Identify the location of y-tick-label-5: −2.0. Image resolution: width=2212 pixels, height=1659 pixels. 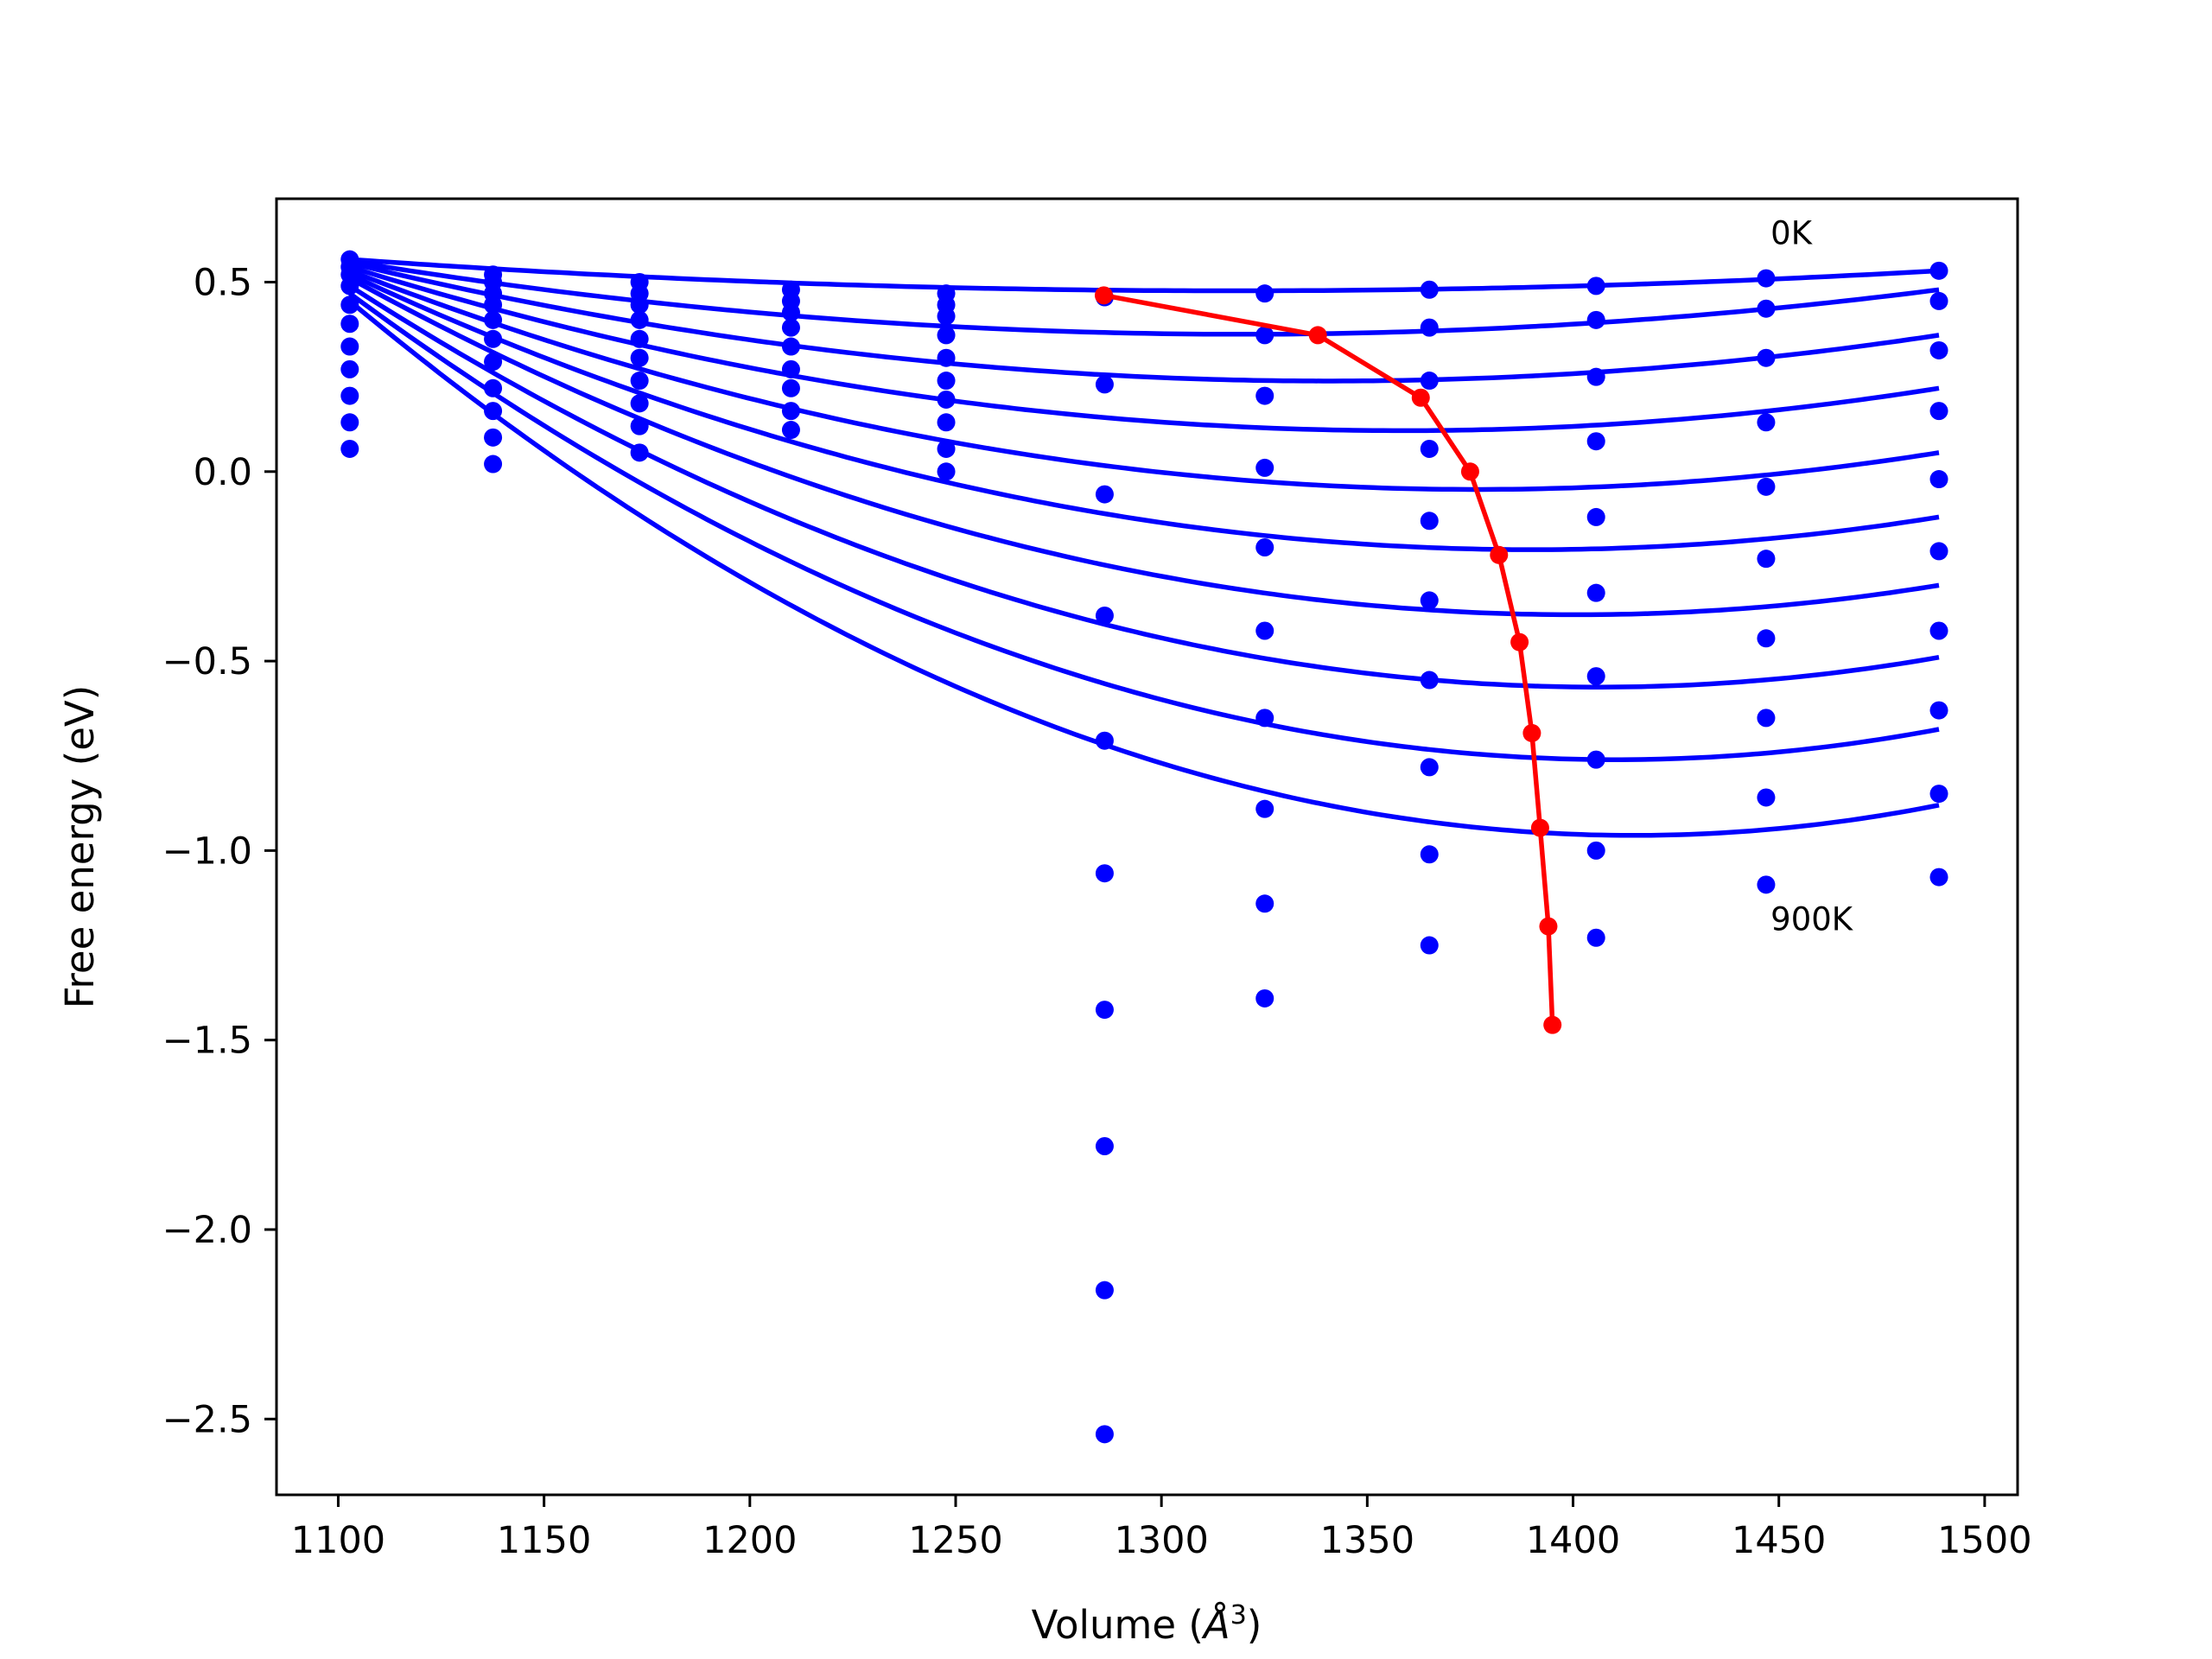
(207, 1230).